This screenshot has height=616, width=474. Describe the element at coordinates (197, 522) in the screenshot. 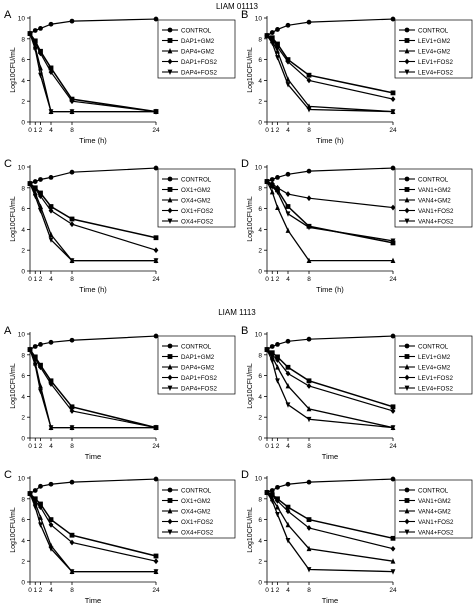

I see `legend-label: OX1+FOS2` at that location.